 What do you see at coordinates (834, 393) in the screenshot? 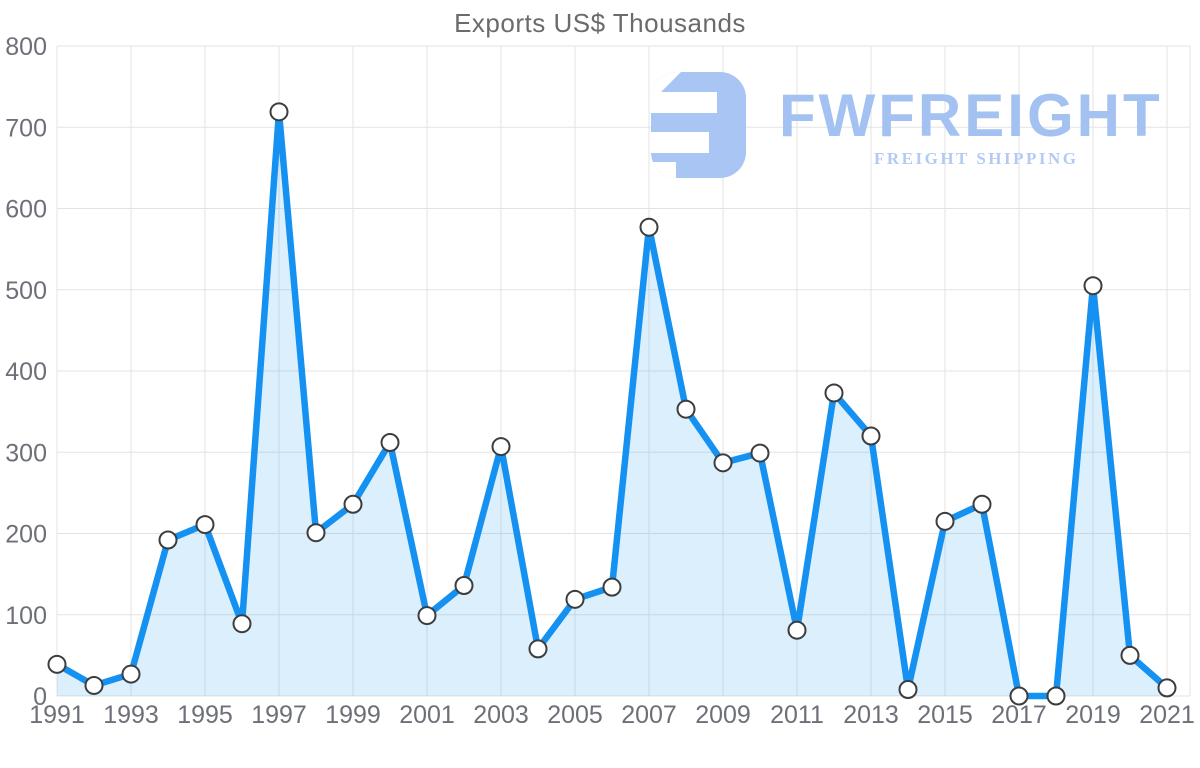
I see `data-point-2012` at bounding box center [834, 393].